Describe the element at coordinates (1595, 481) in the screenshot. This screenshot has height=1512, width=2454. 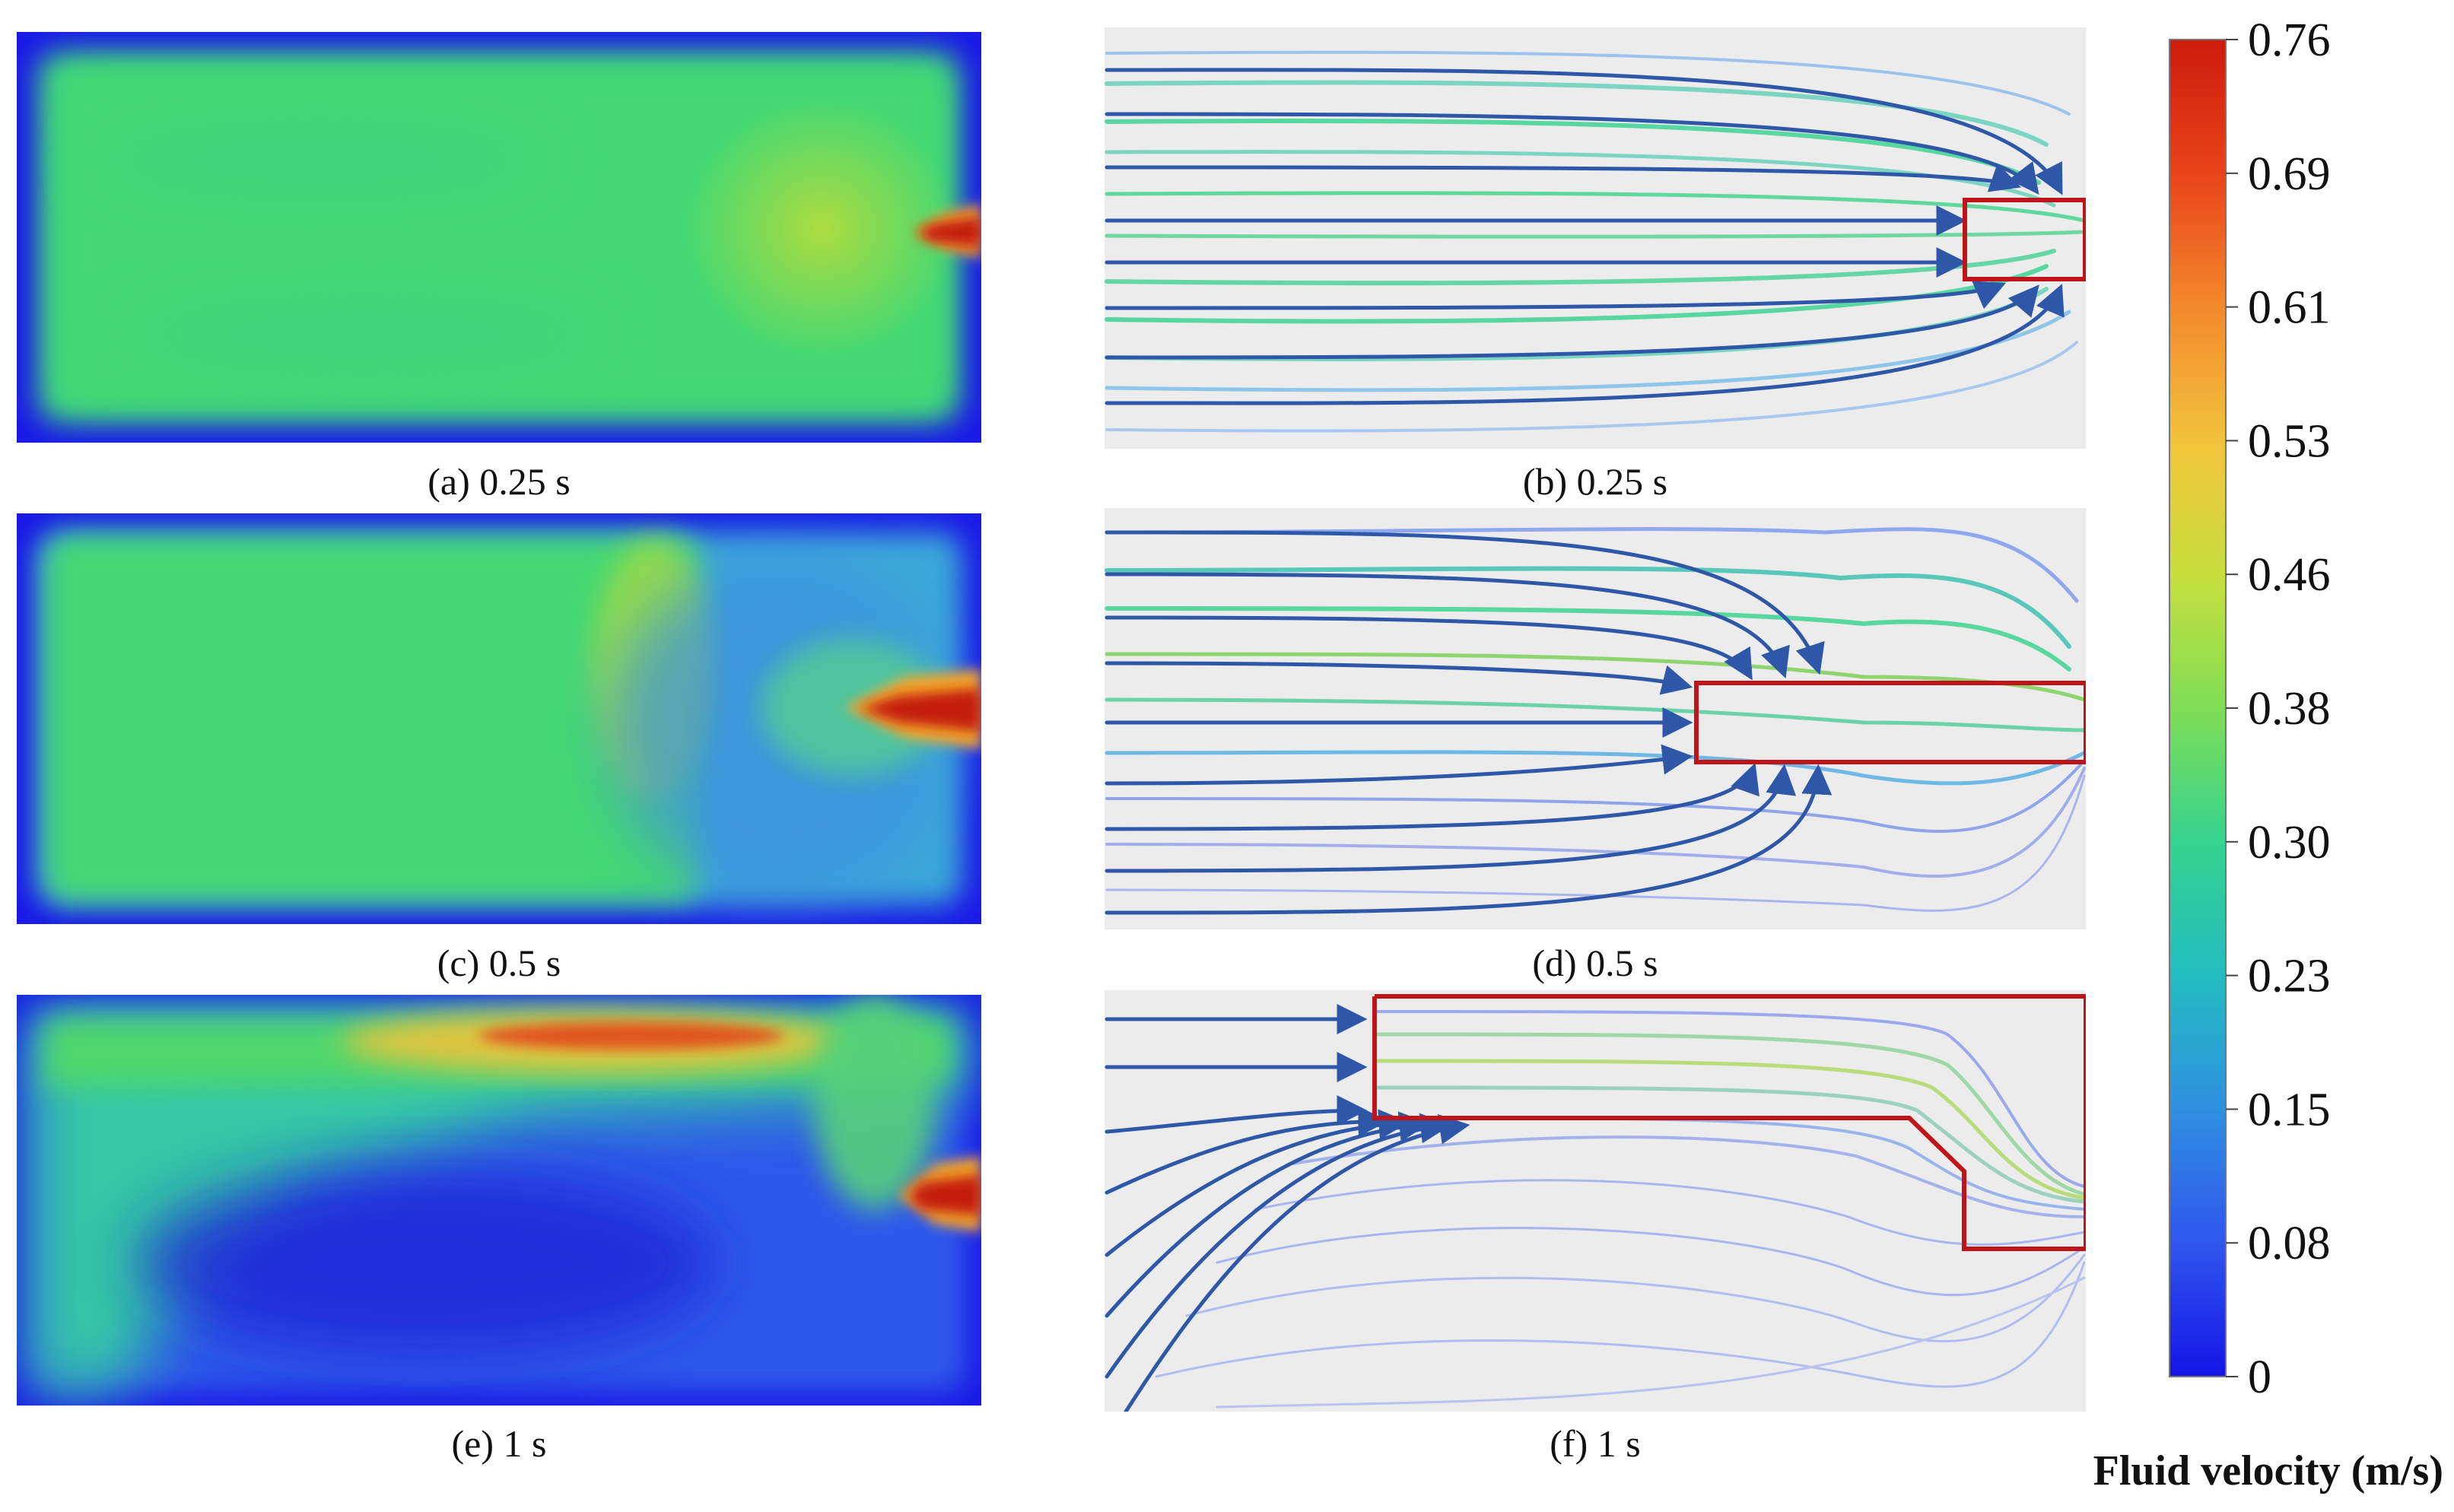
I see `caption-b: (b) 0.25 s` at that location.